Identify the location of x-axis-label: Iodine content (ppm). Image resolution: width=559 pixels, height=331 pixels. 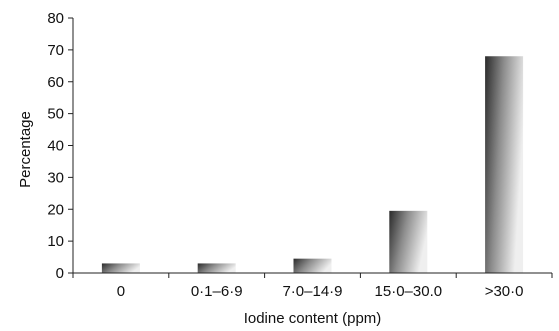
(313, 318).